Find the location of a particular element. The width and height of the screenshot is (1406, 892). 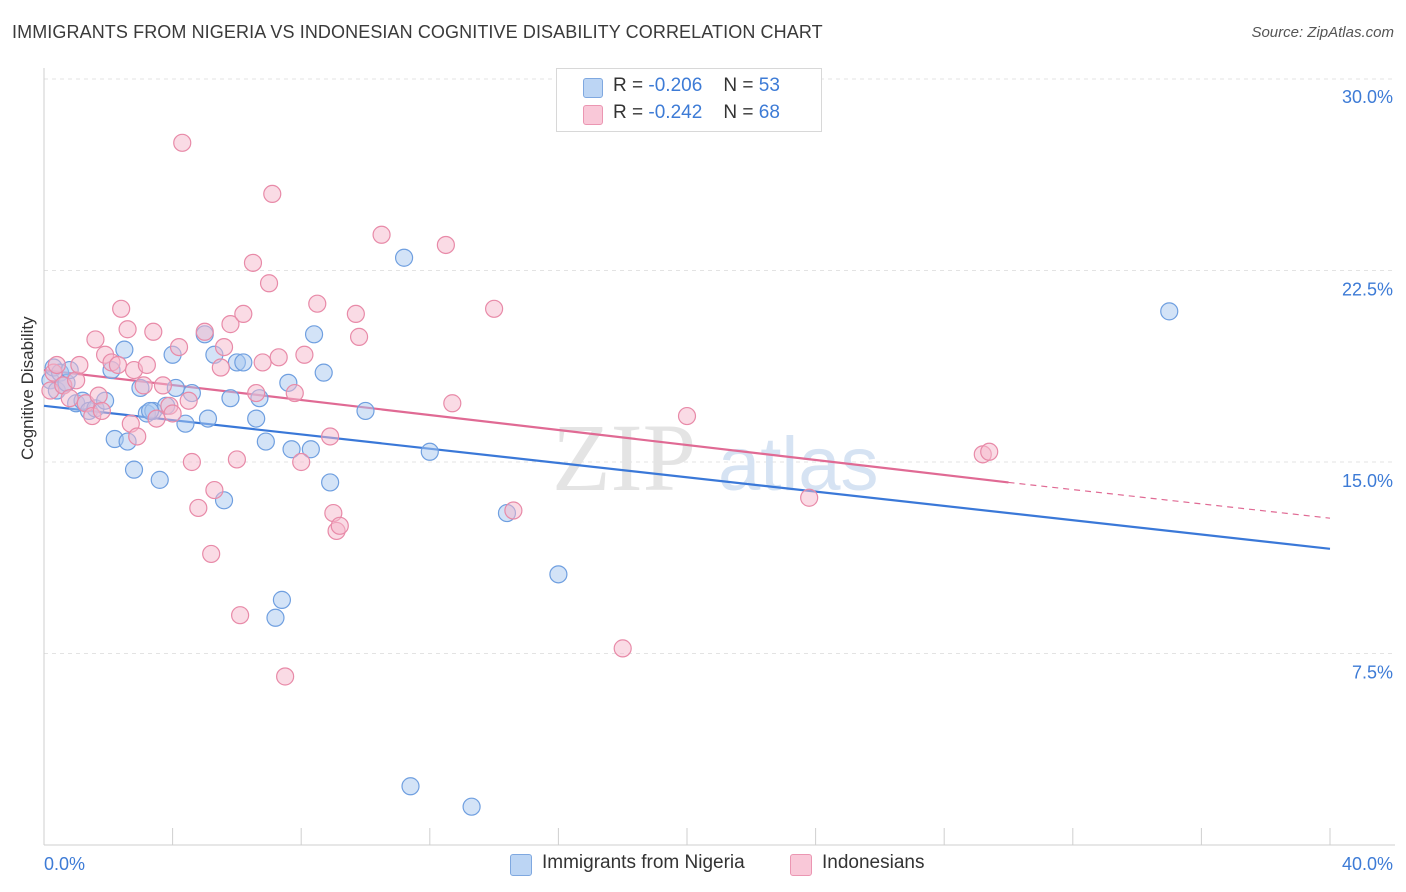

correlation-legend: R = -0.206 N = 53 R = -0.242 N = 68 is located at coordinates (689, 100).